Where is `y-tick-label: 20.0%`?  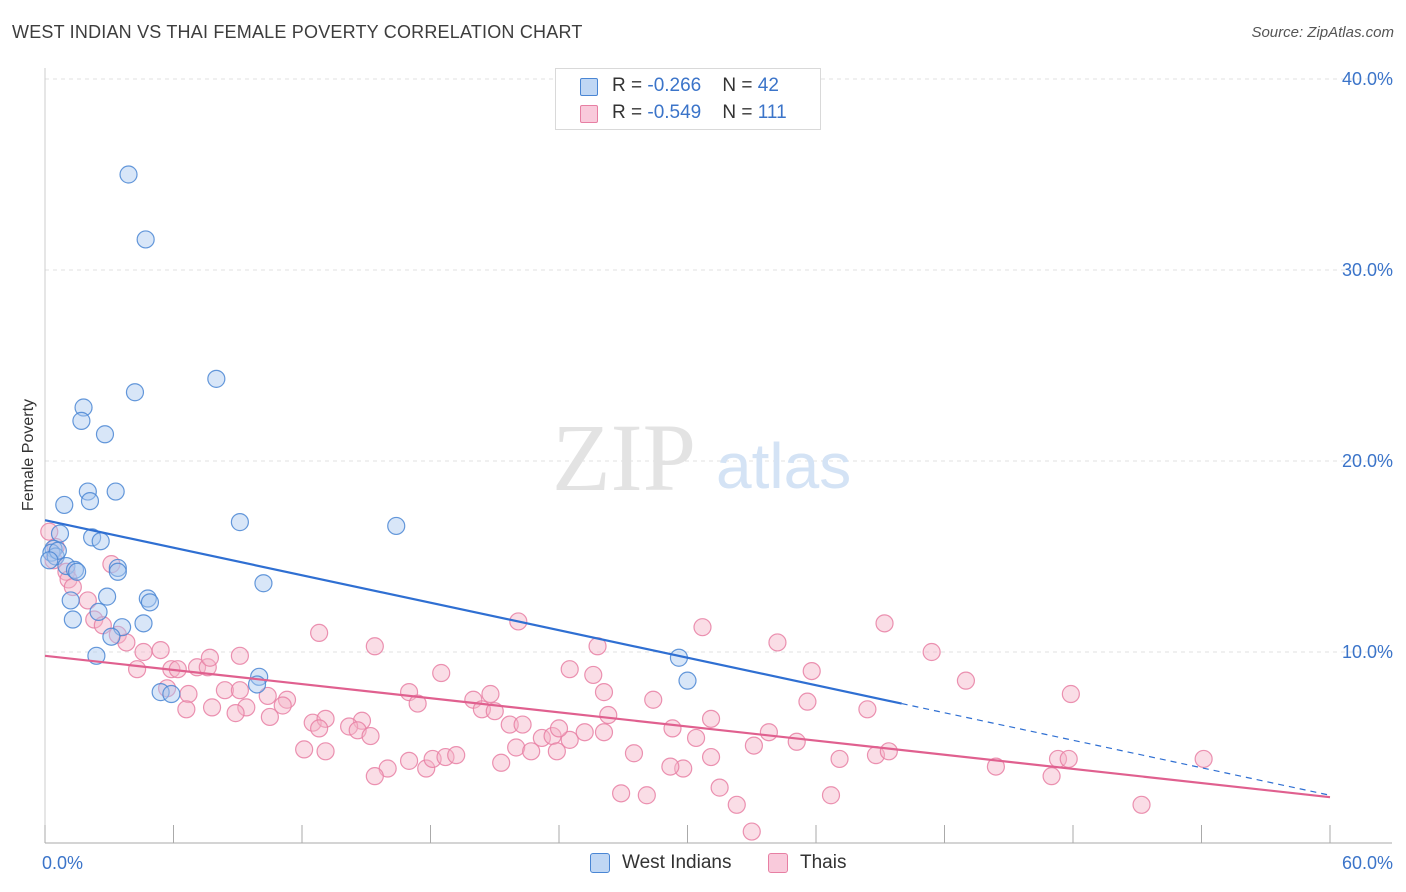
y-tick-label: 20.0% is located at coordinates (1367, 461).